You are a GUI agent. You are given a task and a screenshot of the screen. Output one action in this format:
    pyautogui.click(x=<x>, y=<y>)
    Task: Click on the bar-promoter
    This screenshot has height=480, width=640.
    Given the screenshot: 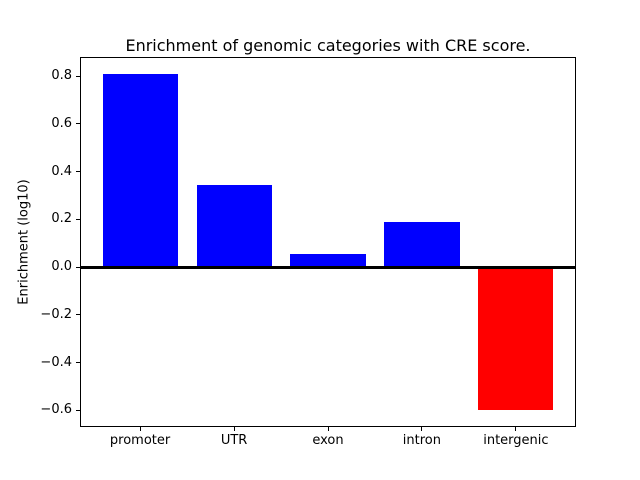 What is the action you would take?
    pyautogui.click(x=140, y=170)
    